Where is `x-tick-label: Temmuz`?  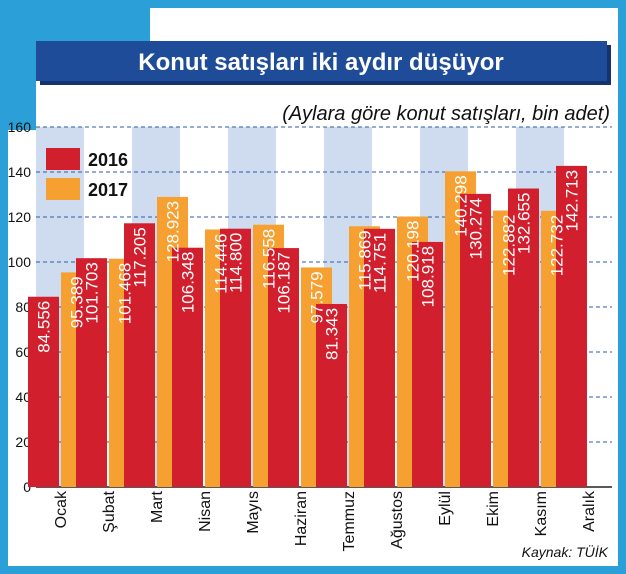
x-tick-label: Temmuz is located at coordinates (349, 521).